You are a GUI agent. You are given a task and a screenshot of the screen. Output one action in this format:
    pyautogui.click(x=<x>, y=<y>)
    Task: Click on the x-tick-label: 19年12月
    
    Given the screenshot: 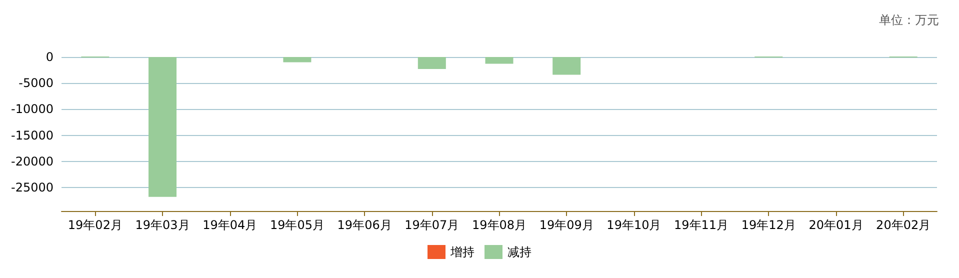 What is the action you would take?
    pyautogui.click(x=768, y=225)
    